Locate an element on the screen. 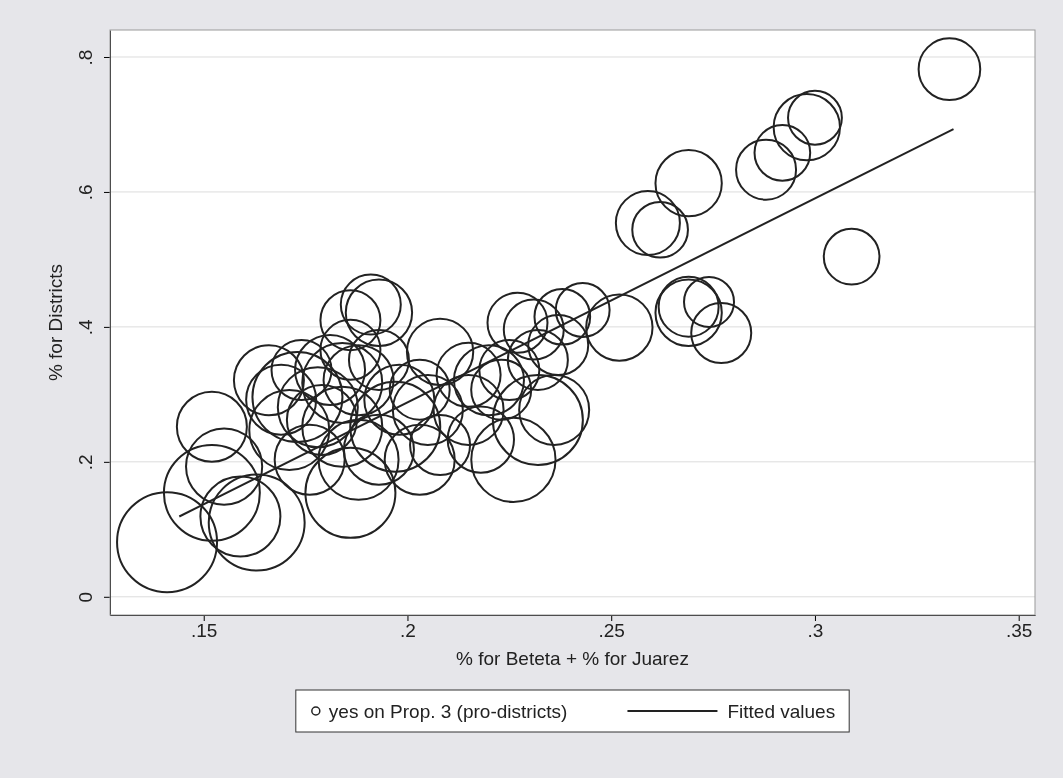 This screenshot has width=1063, height=778. x-tick-label: .2 is located at coordinates (408, 631).